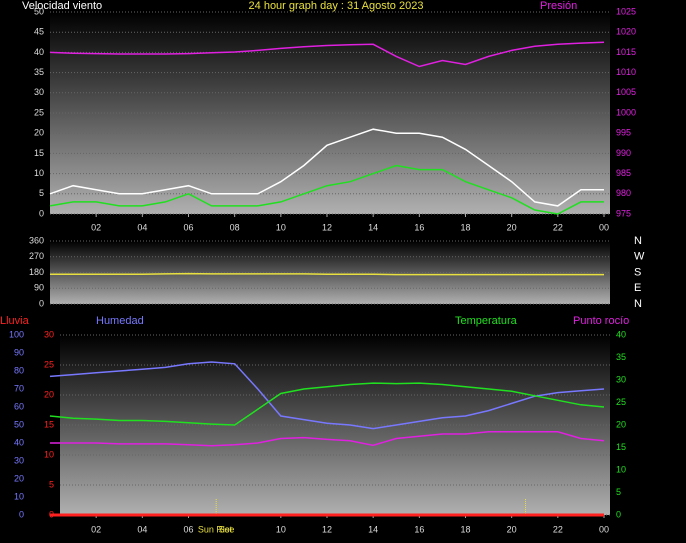 The width and height of the screenshot is (686, 543). Describe the element at coordinates (621, 402) in the screenshot. I see `y2-tick-label: 25` at that location.